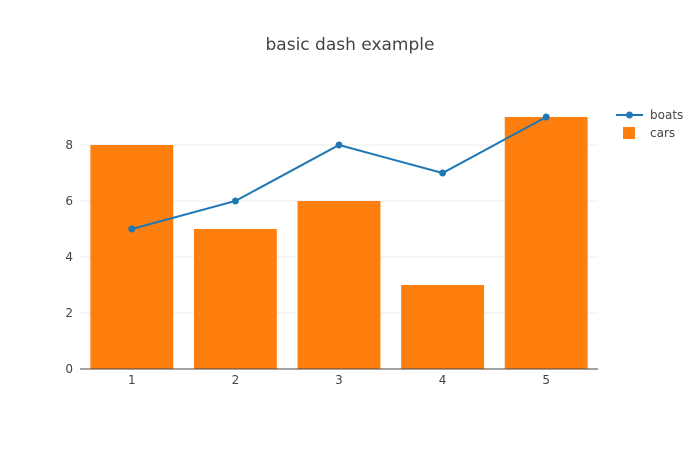  I want to click on legend-marker-icon, so click(629, 115).